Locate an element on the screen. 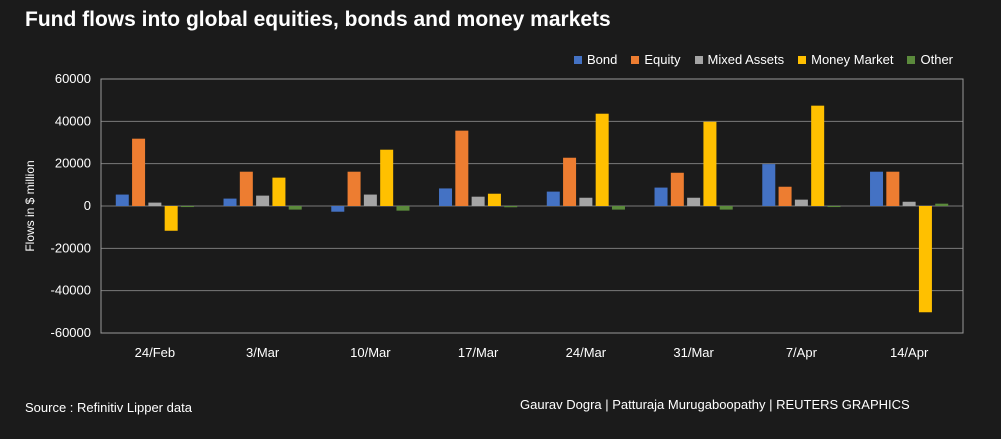 This screenshot has height=439, width=1001. x-tick-label: 3/Mar is located at coordinates (263, 352).